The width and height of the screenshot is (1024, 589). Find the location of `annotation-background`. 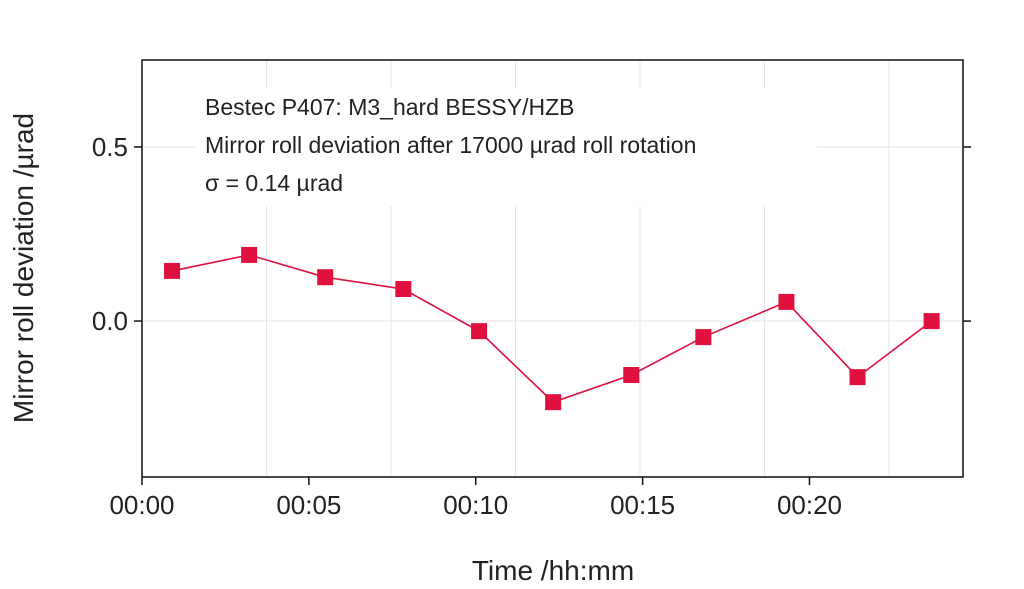

annotation-background is located at coordinates (506, 147).